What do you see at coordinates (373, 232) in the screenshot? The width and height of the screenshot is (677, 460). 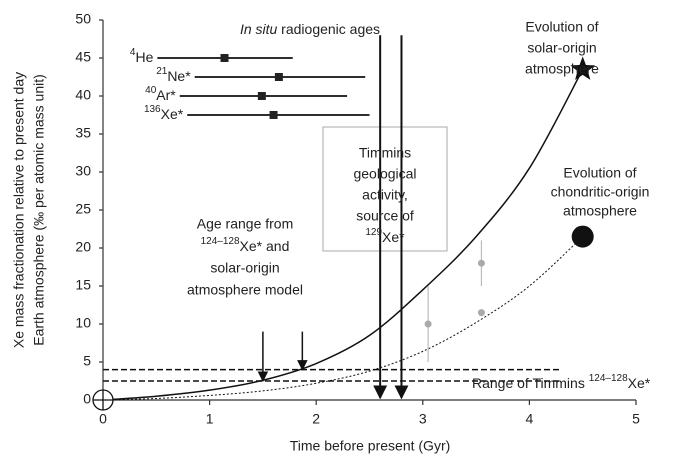 I see `superscript: 129` at bounding box center [373, 232].